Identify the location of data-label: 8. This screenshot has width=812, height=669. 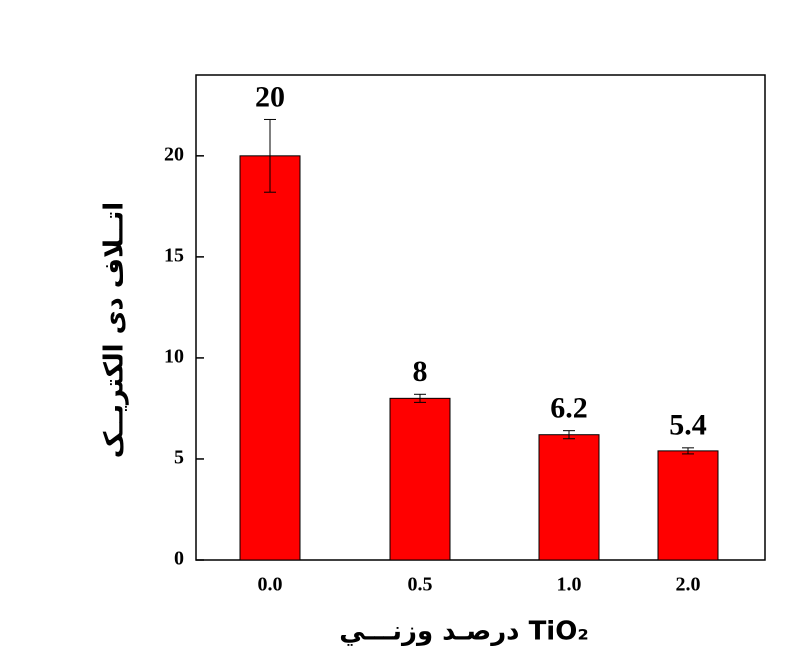
(420, 371).